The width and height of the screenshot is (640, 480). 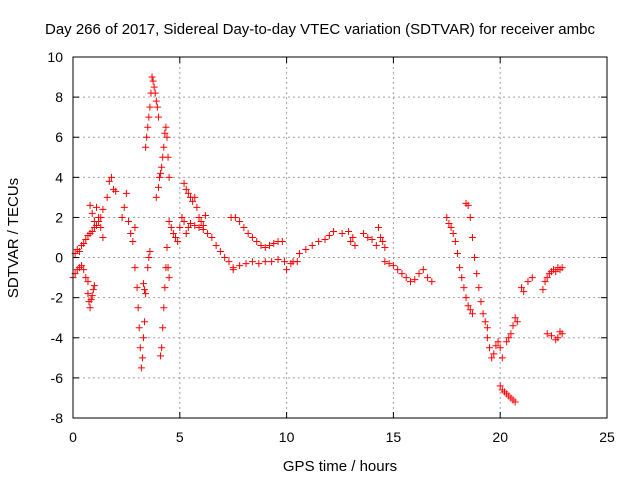 I want to click on series-seg26, so click(x=552, y=279).